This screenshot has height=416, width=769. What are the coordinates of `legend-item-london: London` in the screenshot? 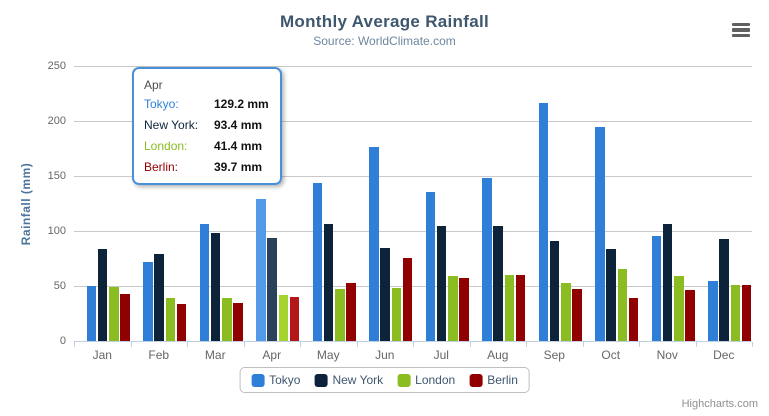 It's located at (426, 380).